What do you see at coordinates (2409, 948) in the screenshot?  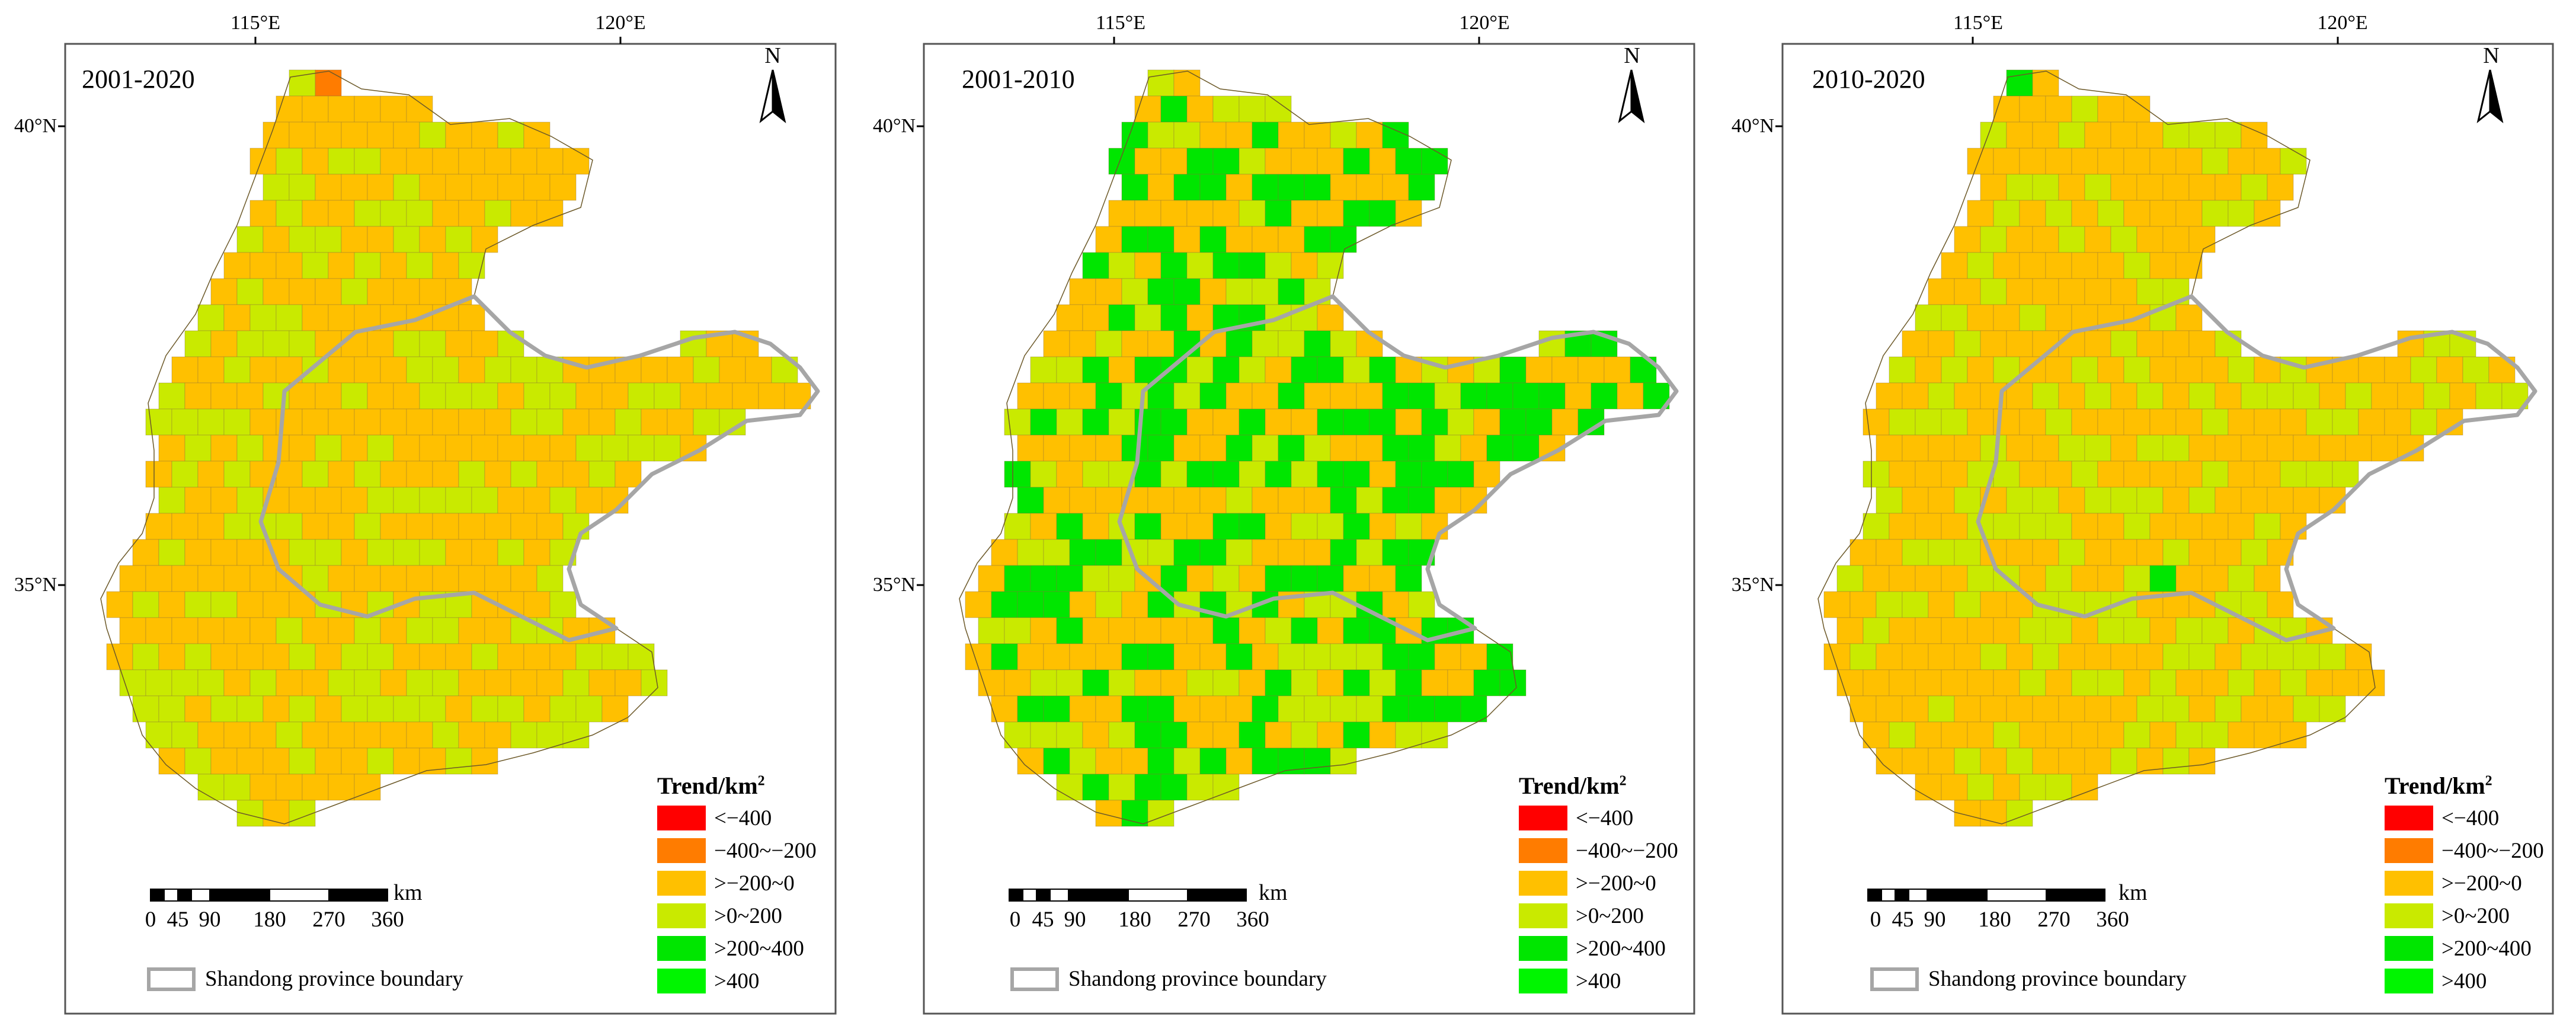 I see `legend-swatch` at bounding box center [2409, 948].